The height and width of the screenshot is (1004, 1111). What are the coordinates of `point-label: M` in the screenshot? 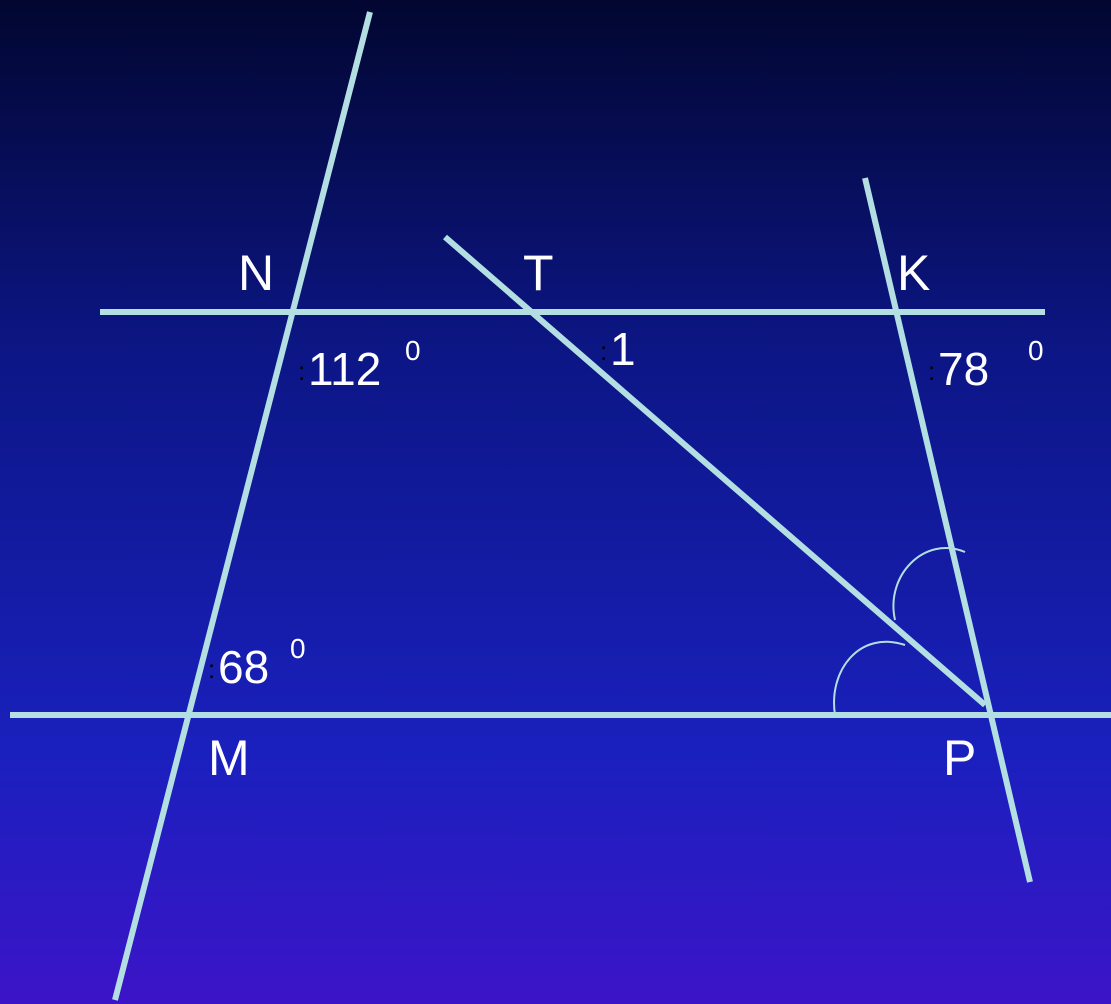 It's located at (229, 758).